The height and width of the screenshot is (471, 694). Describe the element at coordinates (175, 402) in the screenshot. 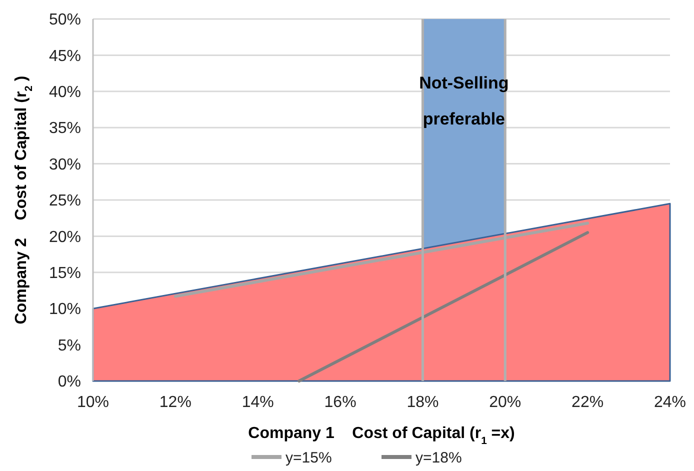

I see `x-tick-label: 12%` at that location.